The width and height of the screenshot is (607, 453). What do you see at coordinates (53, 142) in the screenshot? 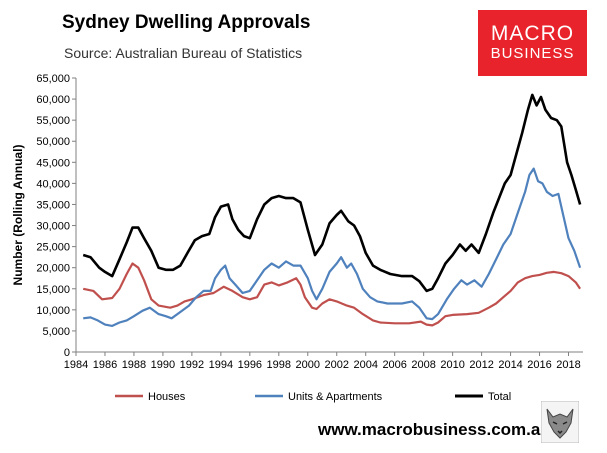
I see `y-tick-label: 50,000` at bounding box center [53, 142].